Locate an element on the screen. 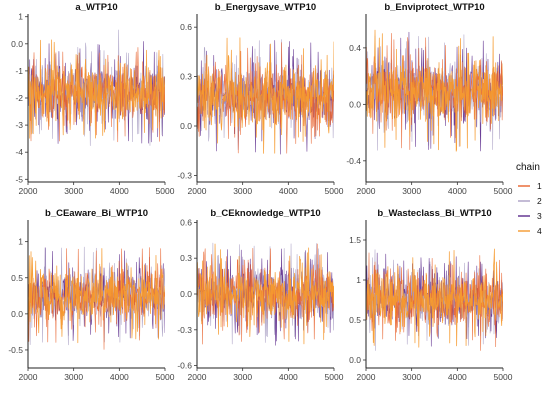  y-tick-label: -3 is located at coordinates (19, 125).